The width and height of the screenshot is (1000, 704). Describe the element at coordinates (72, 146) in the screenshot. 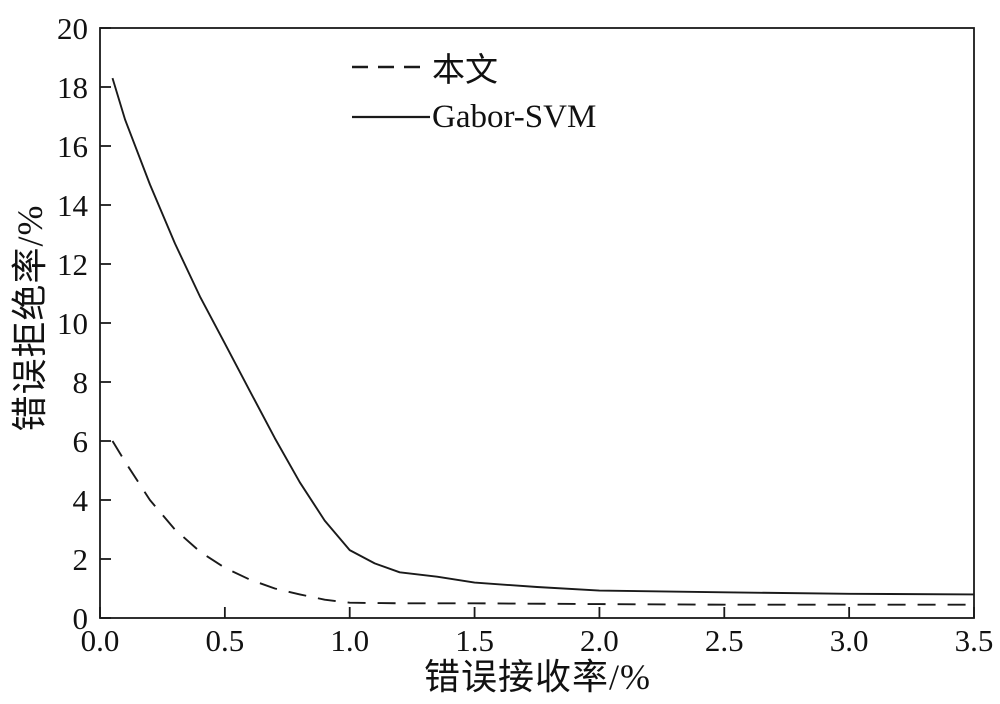

I see `y-tick-label: 16` at that location.